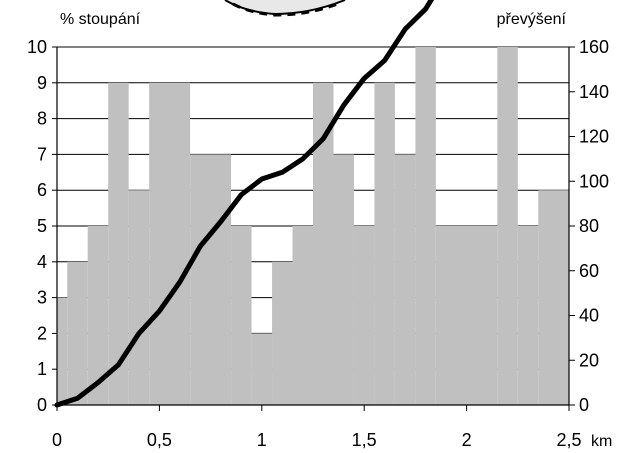 This screenshot has width=631, height=453. Describe the element at coordinates (594, 47) in the screenshot. I see `right-tick-label: 160` at that location.